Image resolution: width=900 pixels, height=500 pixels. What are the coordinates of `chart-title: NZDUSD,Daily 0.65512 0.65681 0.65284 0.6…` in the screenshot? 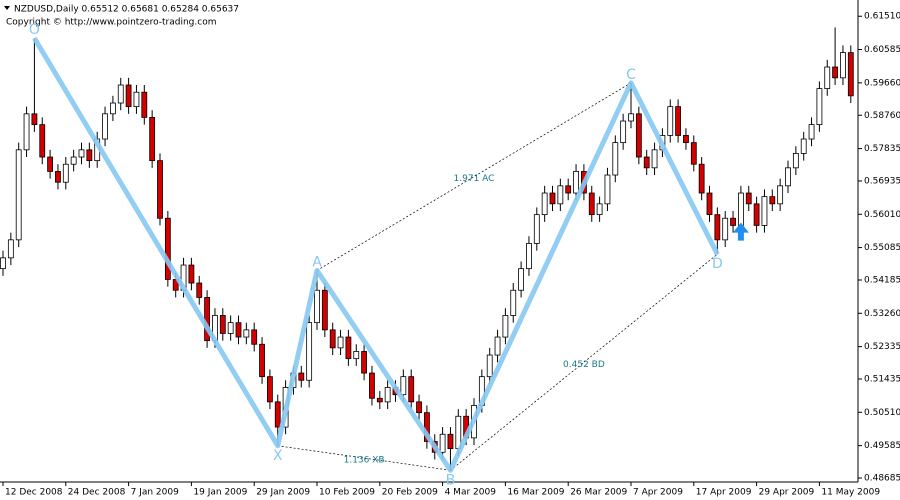 It's located at (126, 10).